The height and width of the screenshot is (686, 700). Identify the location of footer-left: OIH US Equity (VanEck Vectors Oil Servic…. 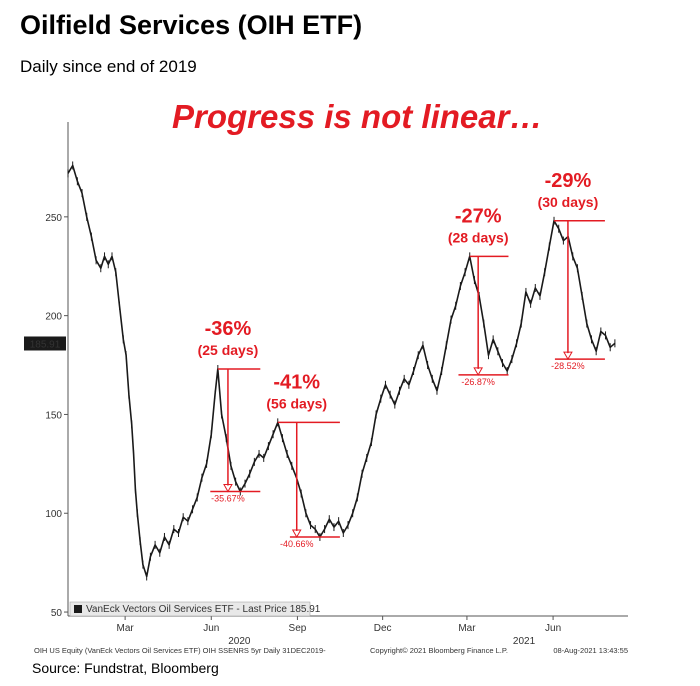
(180, 650).